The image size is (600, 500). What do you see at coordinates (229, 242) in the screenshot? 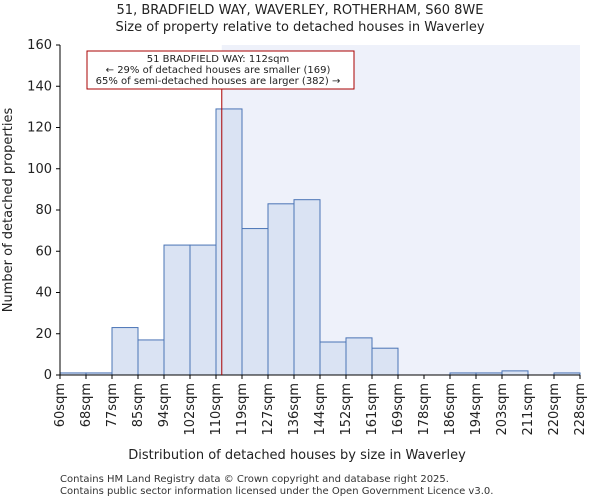
I see `bar-110sqm` at bounding box center [229, 242].